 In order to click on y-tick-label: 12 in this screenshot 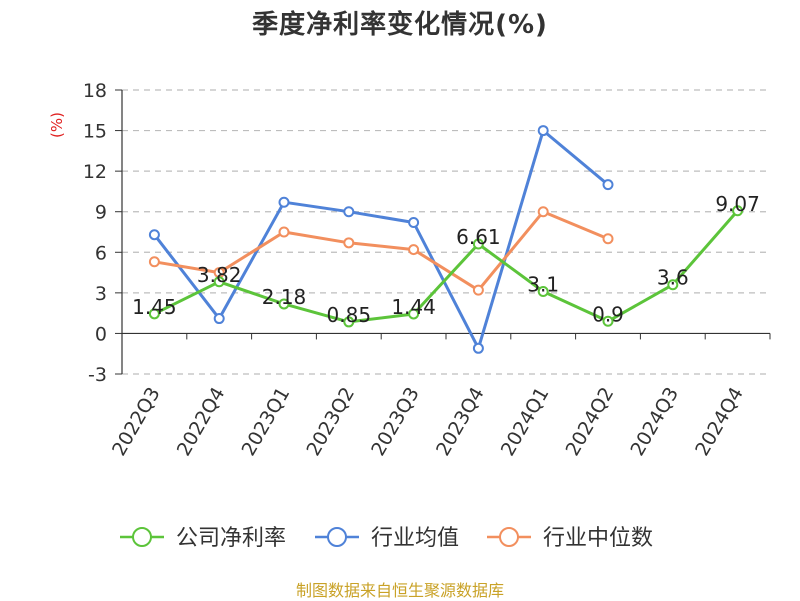, I will do `click(95, 172)`.